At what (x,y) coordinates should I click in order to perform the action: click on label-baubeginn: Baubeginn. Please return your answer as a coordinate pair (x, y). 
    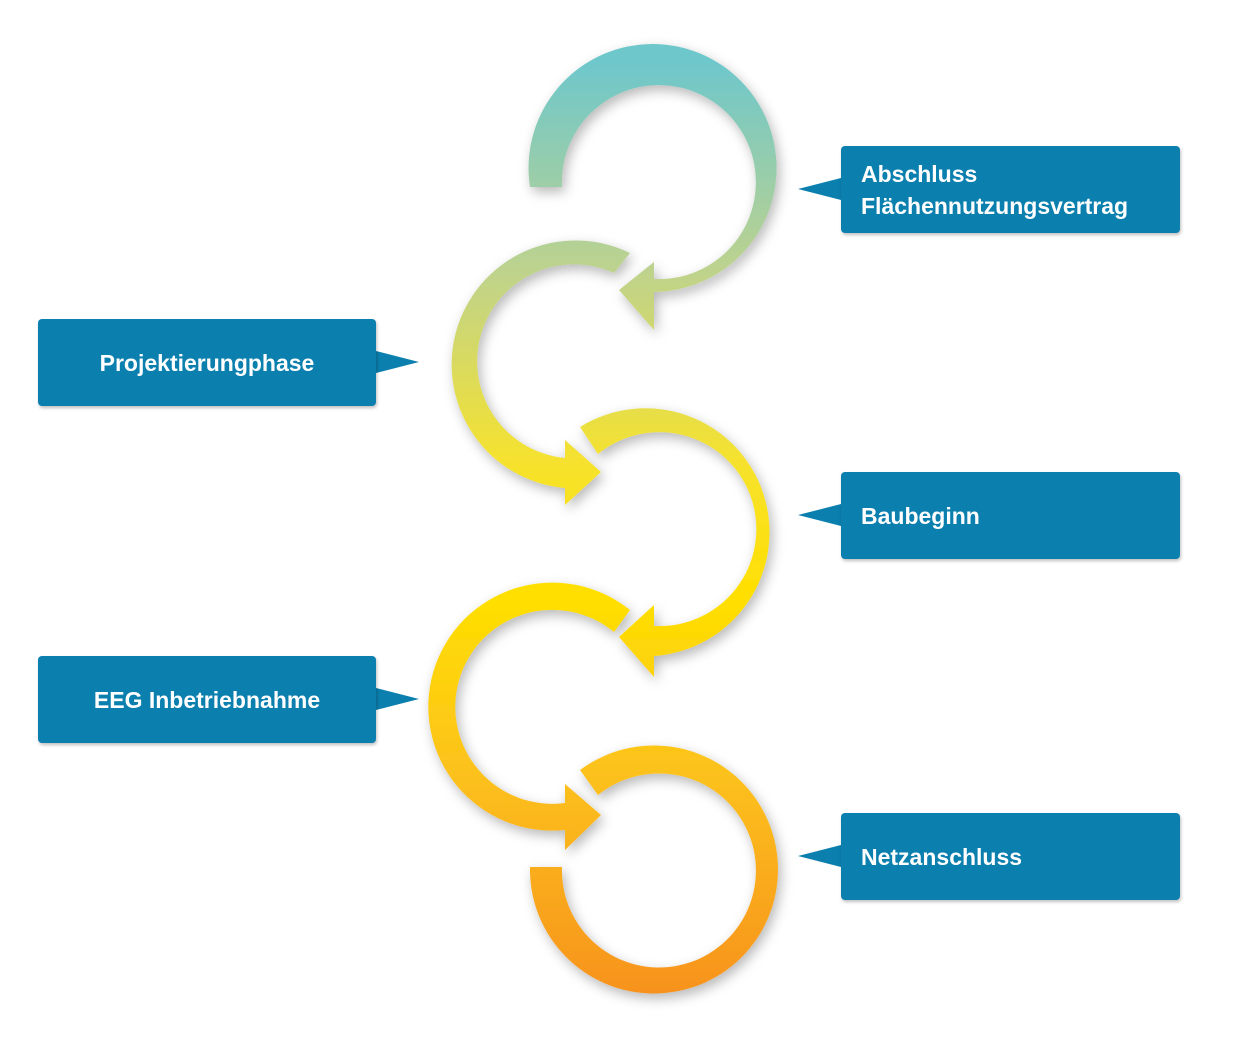
    Looking at the image, I should click on (1010, 515).